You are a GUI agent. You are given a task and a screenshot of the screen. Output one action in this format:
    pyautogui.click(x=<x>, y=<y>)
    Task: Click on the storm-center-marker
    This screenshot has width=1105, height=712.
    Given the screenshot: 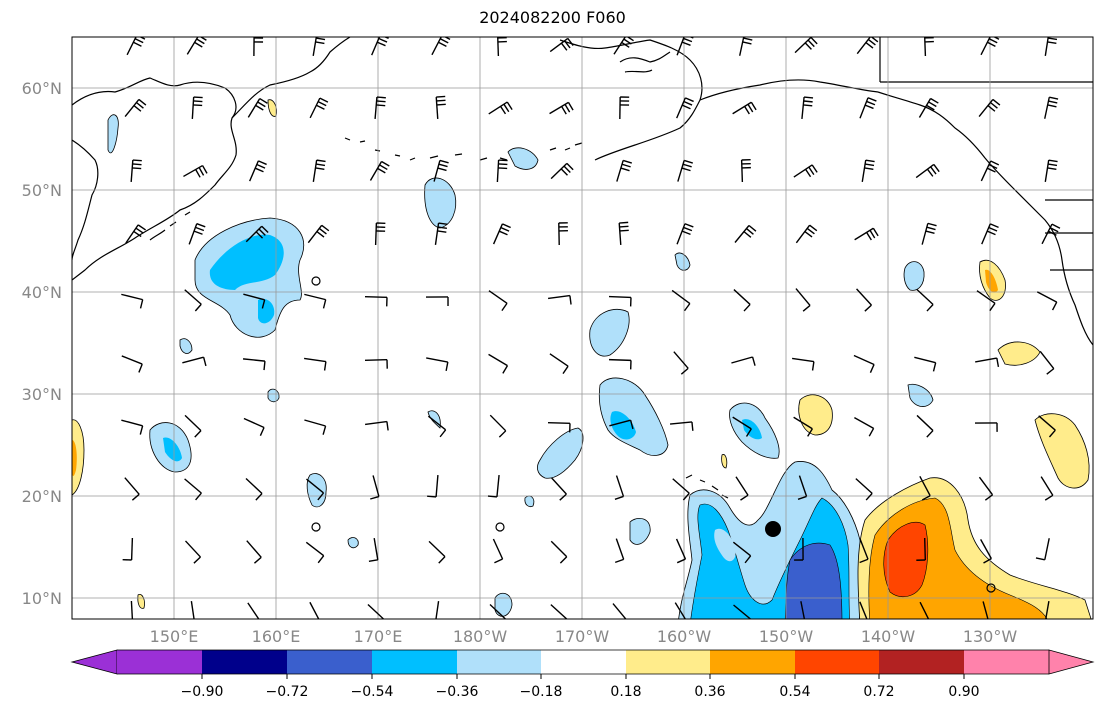 What is the action you would take?
    pyautogui.click(x=773, y=529)
    